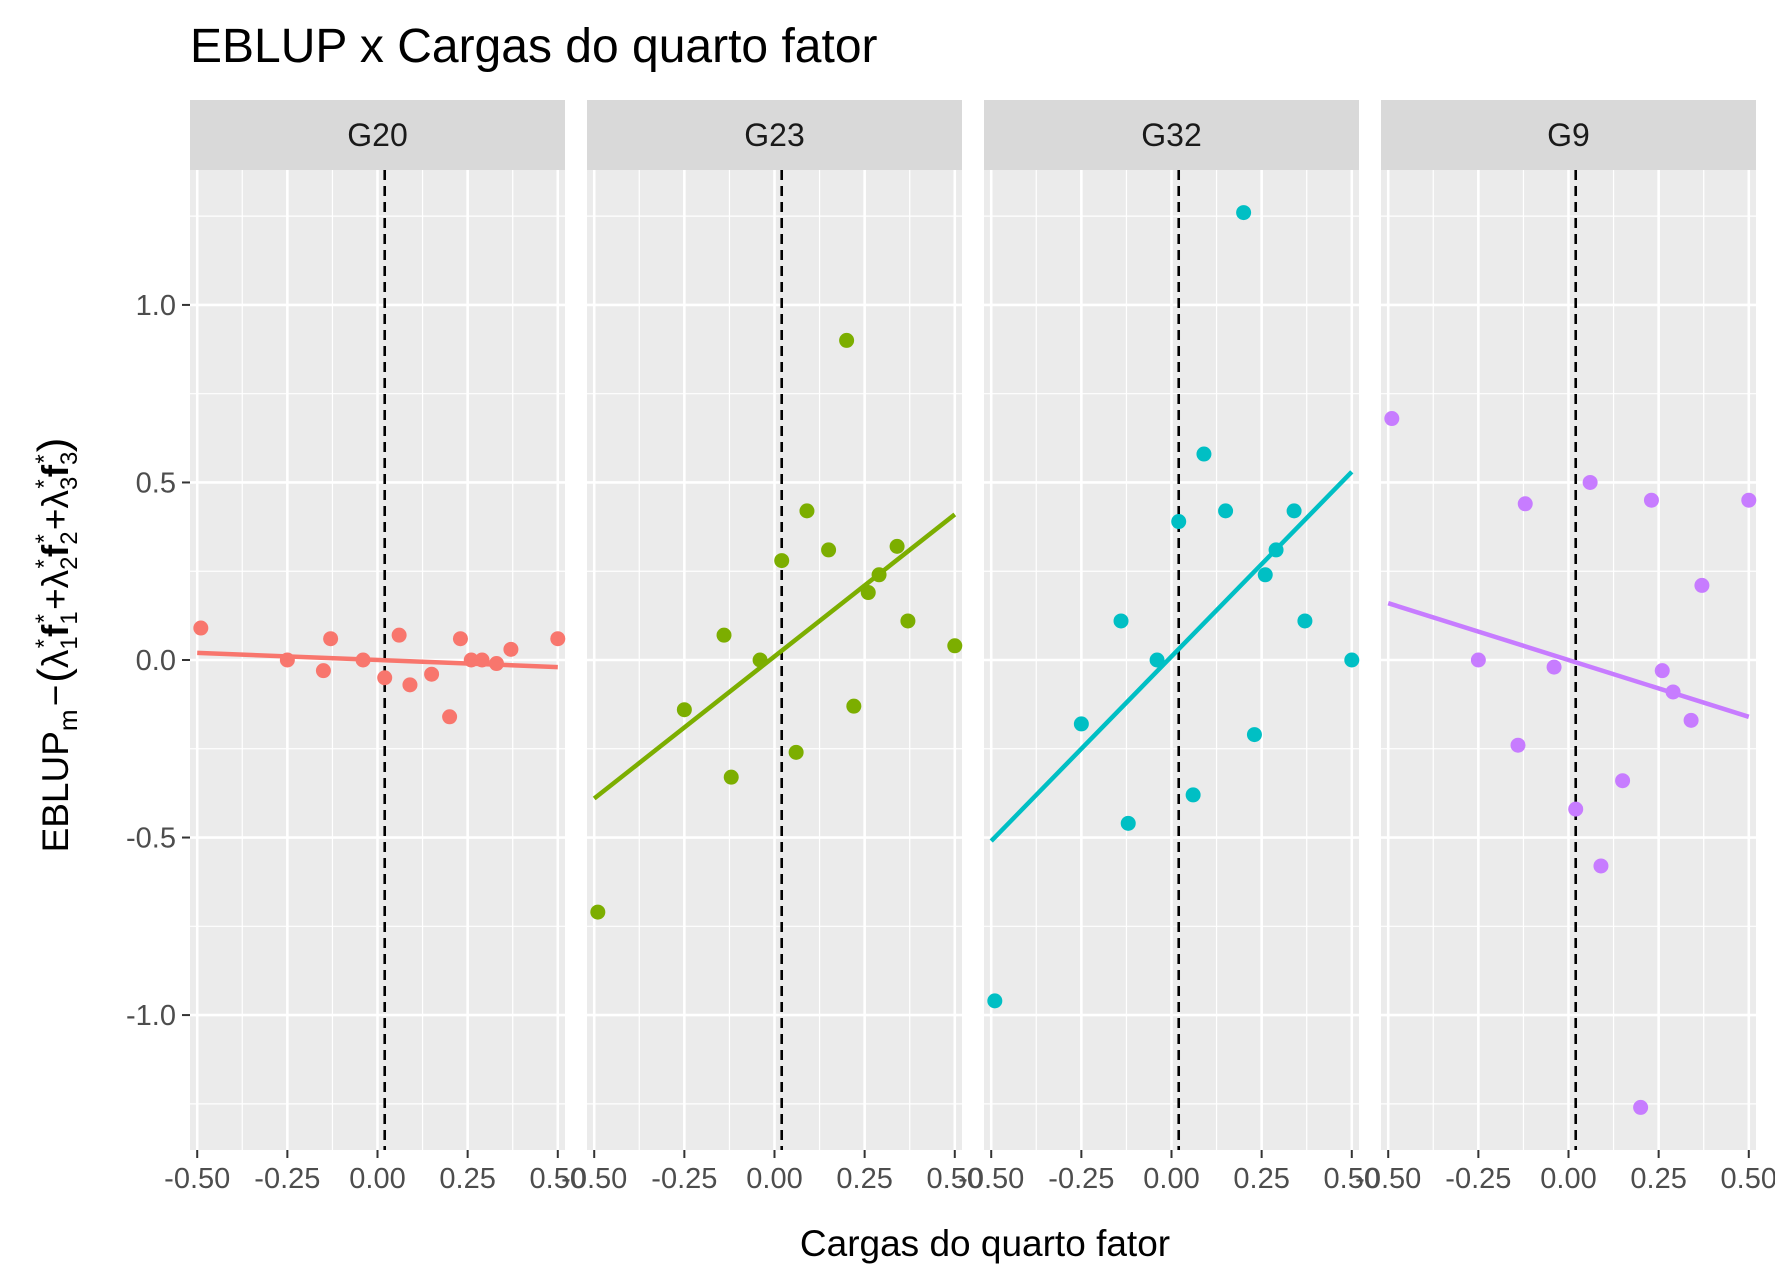  What do you see at coordinates (68, 720) in the screenshot?
I see `y-title-sub-m: m` at bounding box center [68, 720].